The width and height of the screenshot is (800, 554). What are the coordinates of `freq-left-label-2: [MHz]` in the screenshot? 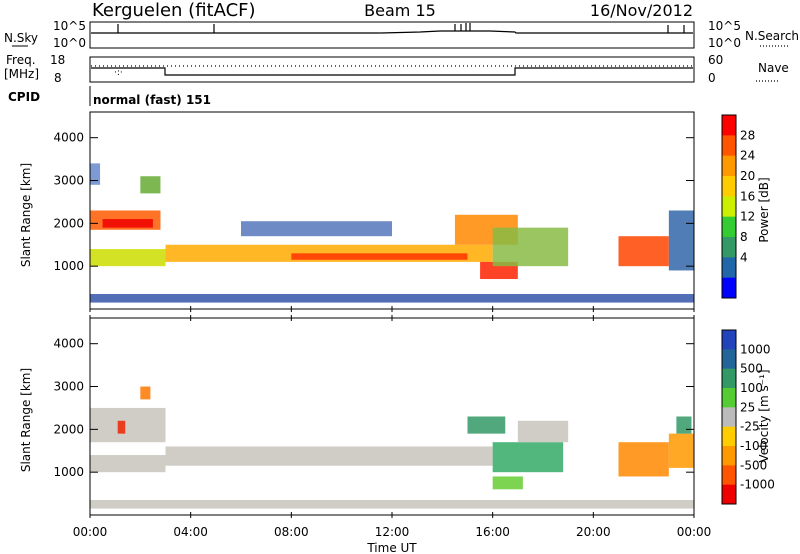 It's located at (21, 74).